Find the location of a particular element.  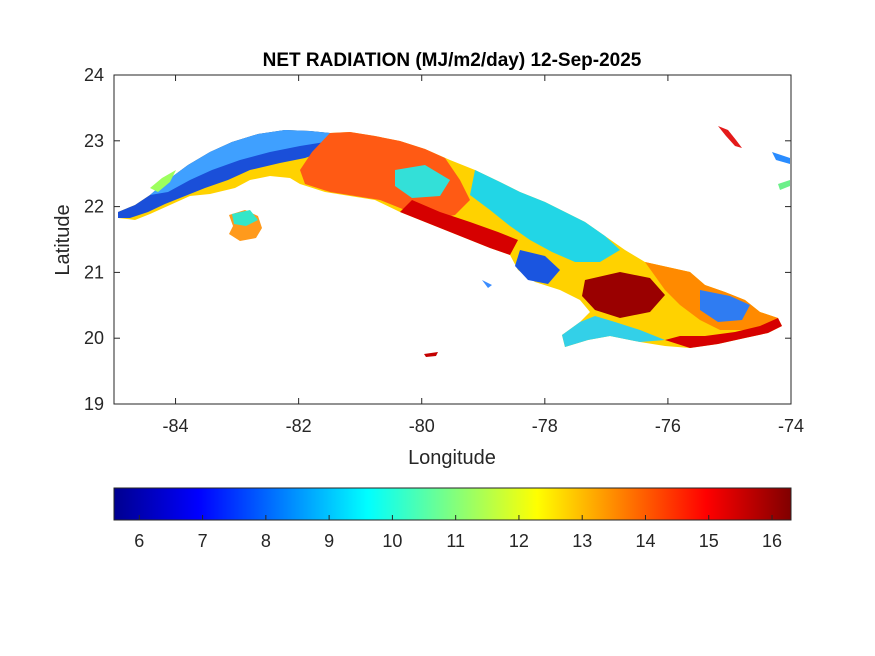

colorbar-tick-label: 9 is located at coordinates (329, 541).